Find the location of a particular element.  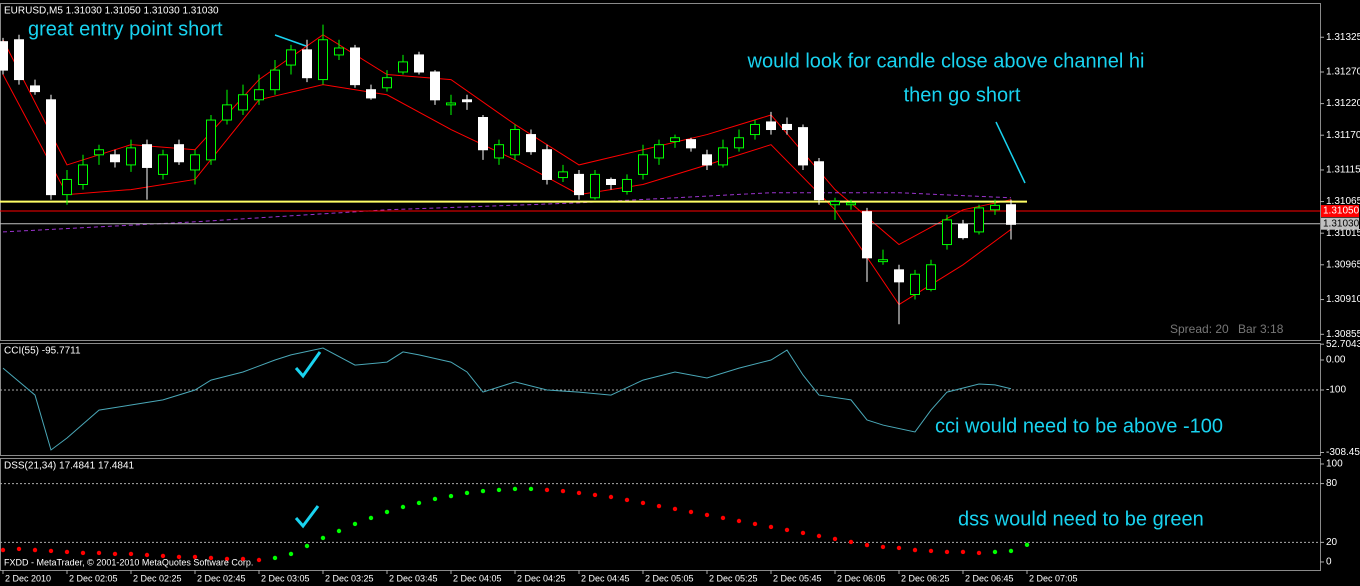

x-tick-label: 2 Dec 02:05 is located at coordinates (93, 578).